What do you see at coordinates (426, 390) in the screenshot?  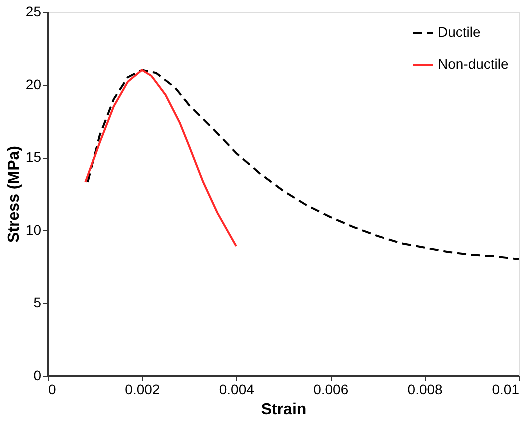 I see `x-tick-label: 0.008` at bounding box center [426, 390].